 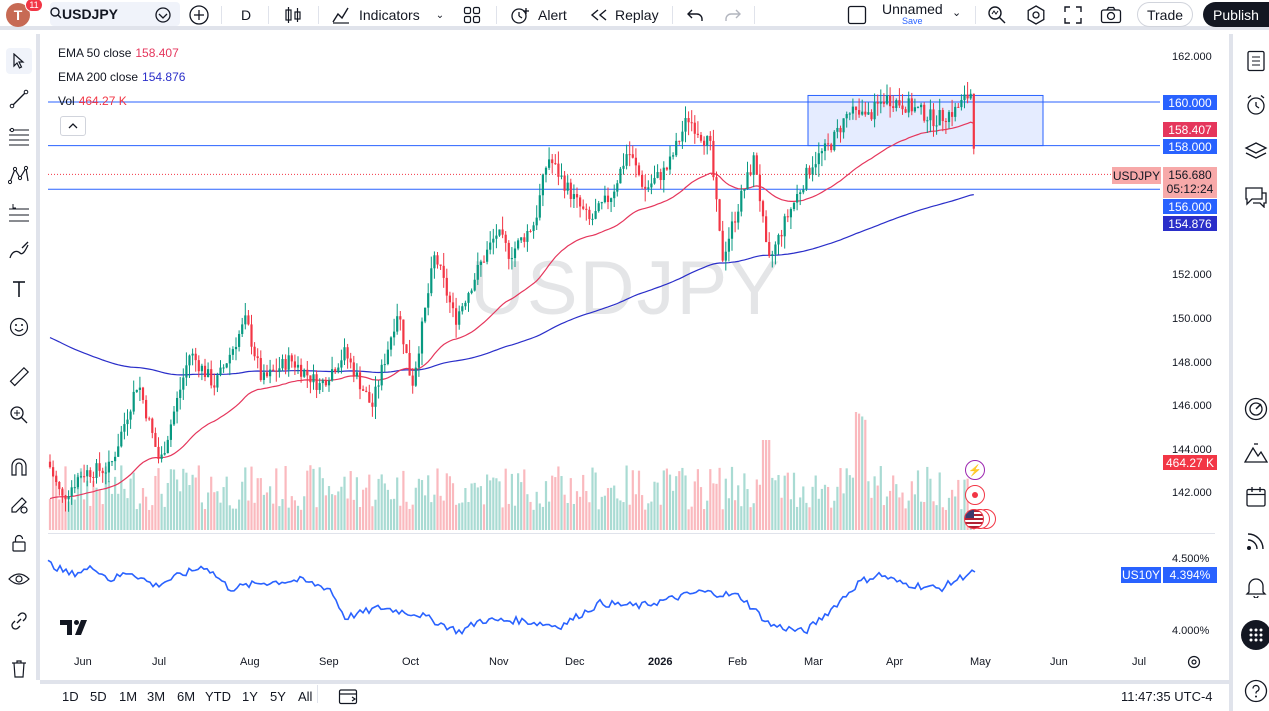 I want to click on add-symbol-button, so click(x=199, y=15).